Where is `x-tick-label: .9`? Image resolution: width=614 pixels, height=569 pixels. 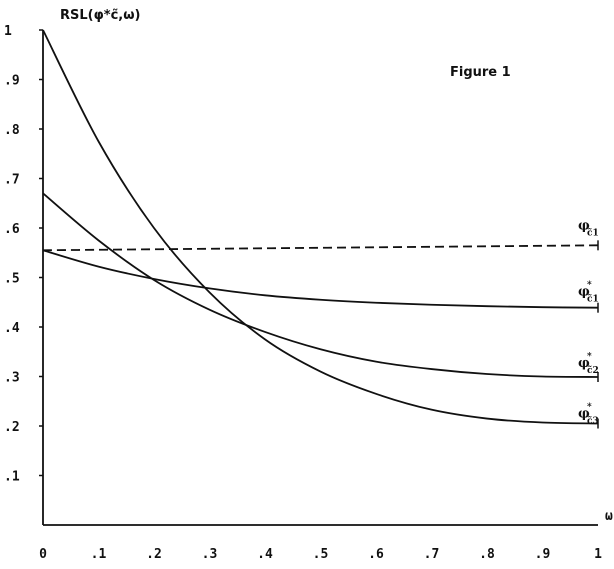
x-tick-label: .9 is located at coordinates (543, 554).